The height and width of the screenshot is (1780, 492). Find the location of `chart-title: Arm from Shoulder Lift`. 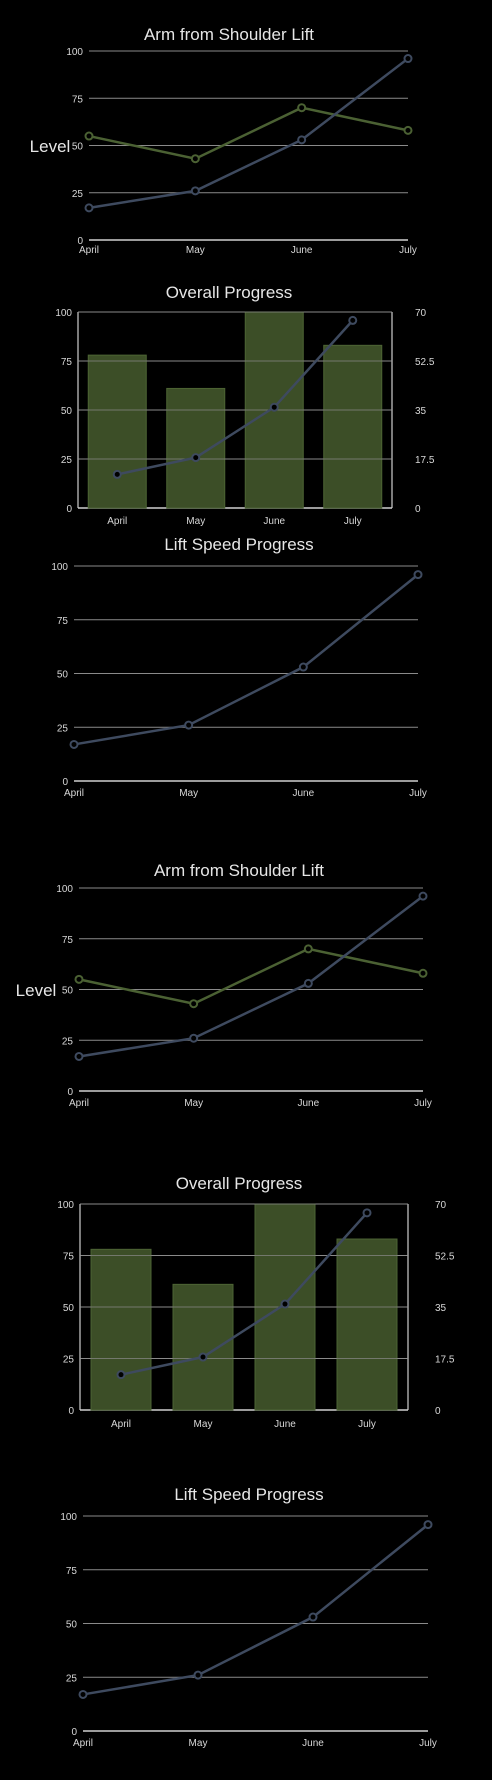

chart-title: Arm from Shoulder Lift is located at coordinates (229, 34).